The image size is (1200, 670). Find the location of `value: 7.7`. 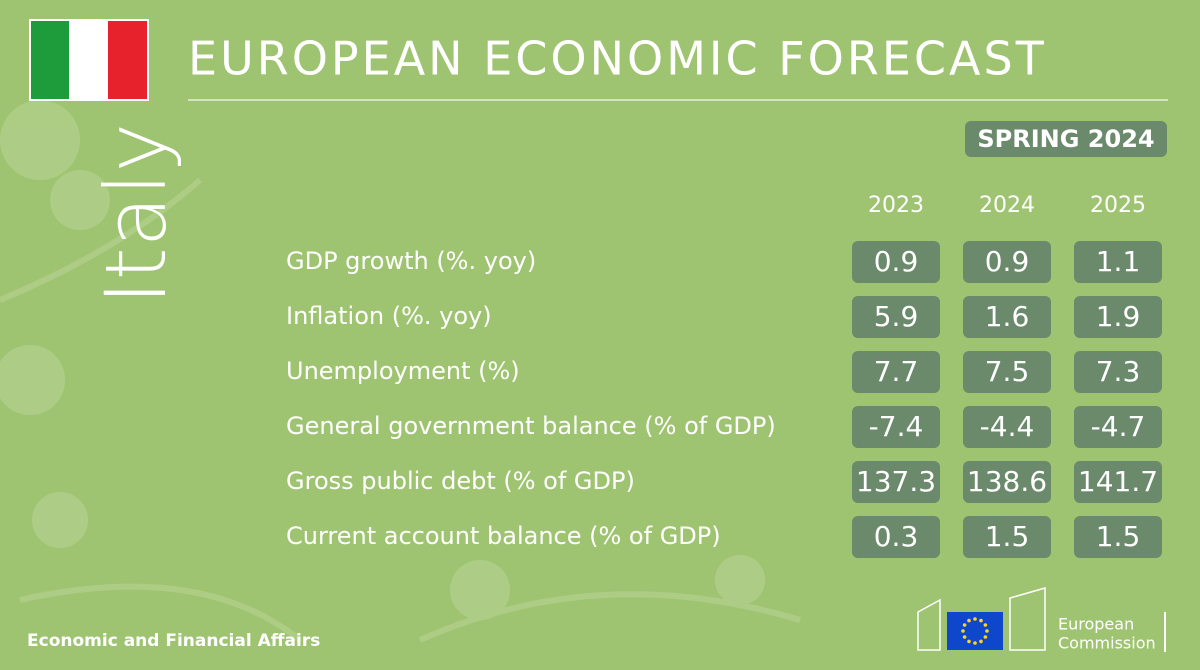

value: 7.7 is located at coordinates (896, 371).